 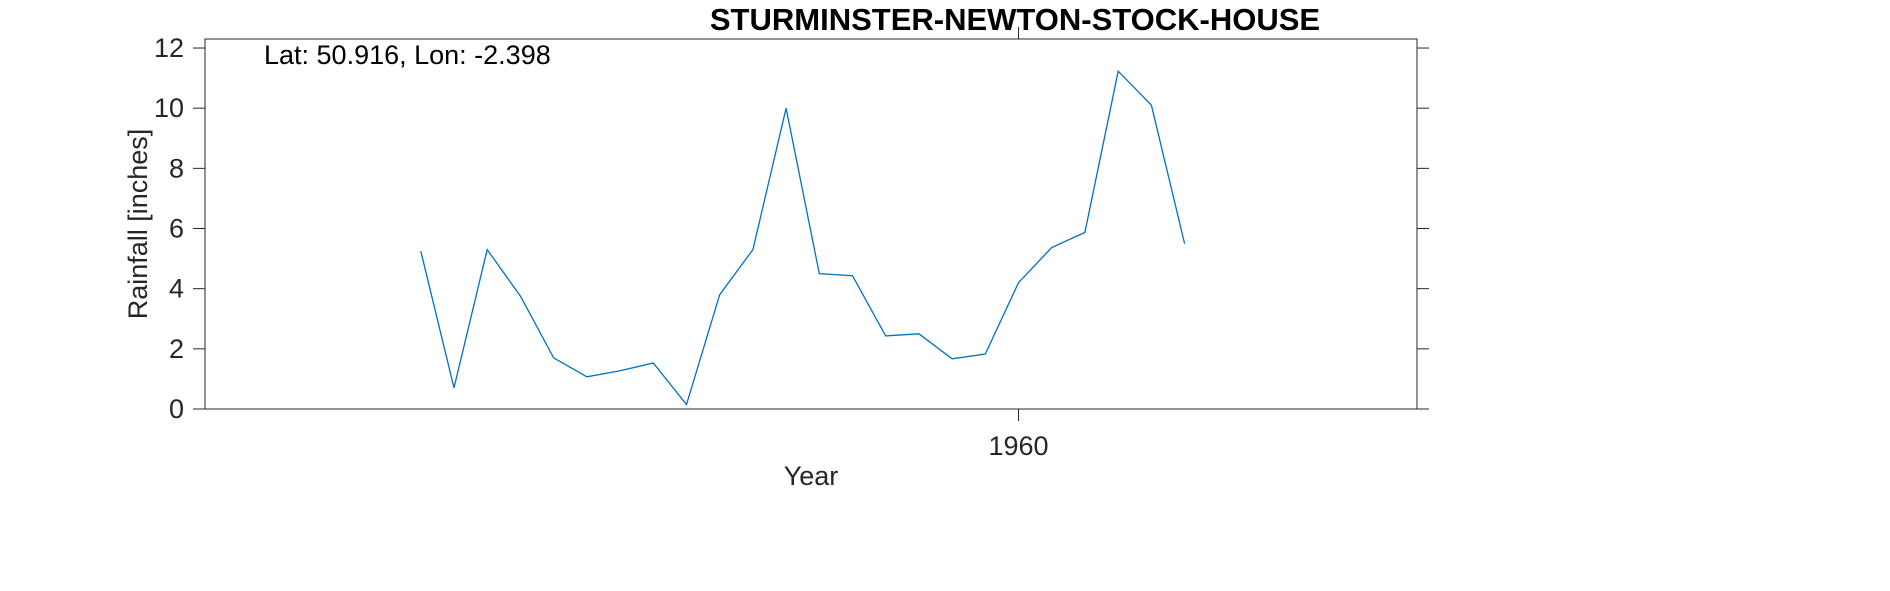 What do you see at coordinates (176, 289) in the screenshot?
I see `y-tick-label-4: 4` at bounding box center [176, 289].